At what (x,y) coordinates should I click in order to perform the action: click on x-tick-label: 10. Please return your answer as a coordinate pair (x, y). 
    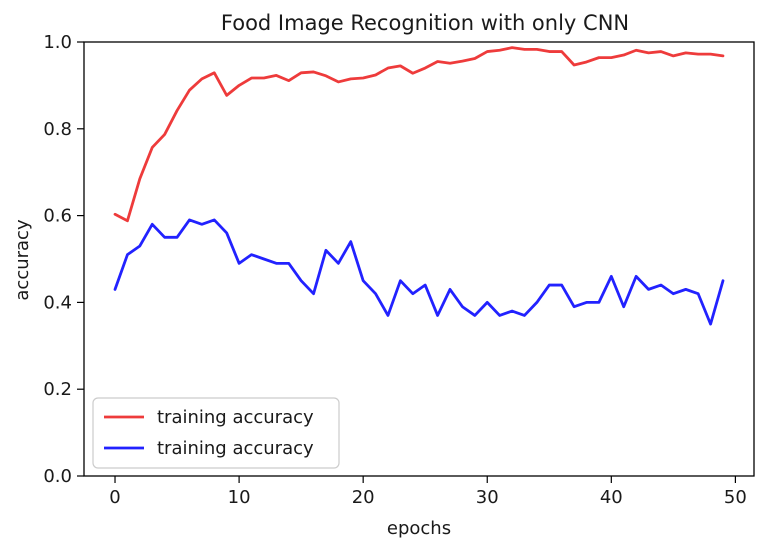
    Looking at the image, I should click on (239, 497).